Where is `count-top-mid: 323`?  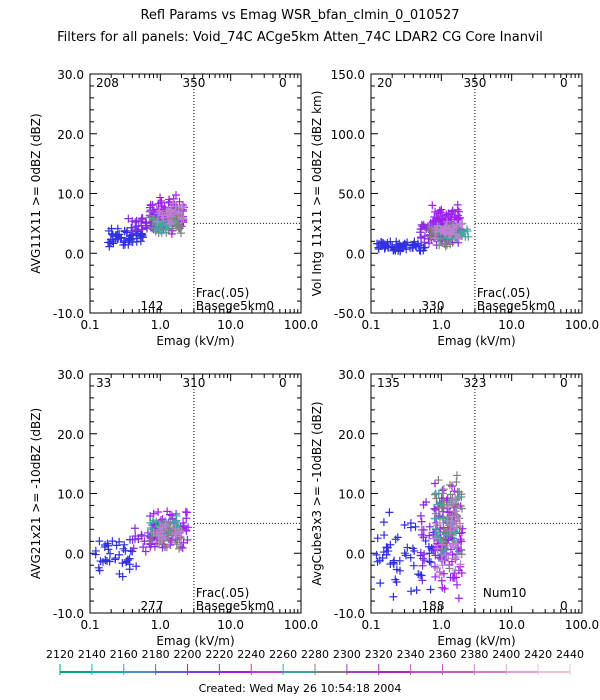
count-top-mid: 323 is located at coordinates (474, 383).